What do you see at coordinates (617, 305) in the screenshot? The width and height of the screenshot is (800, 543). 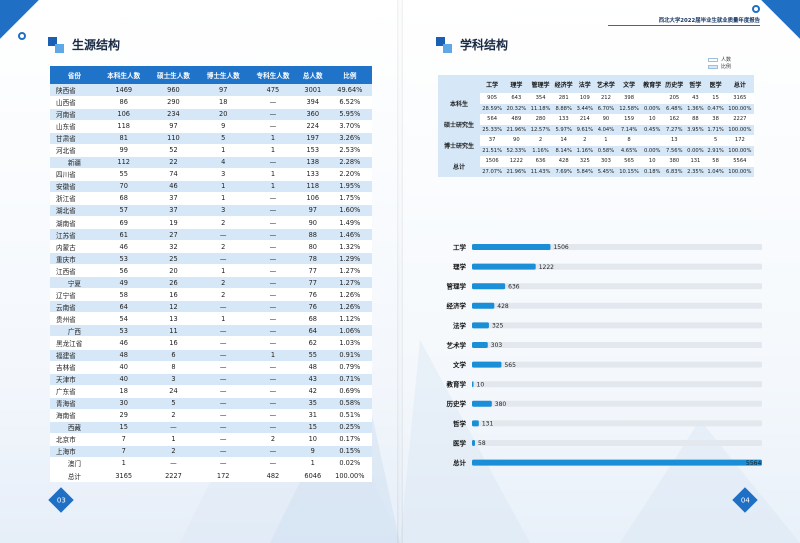 I see `bar-track` at bounding box center [617, 305].